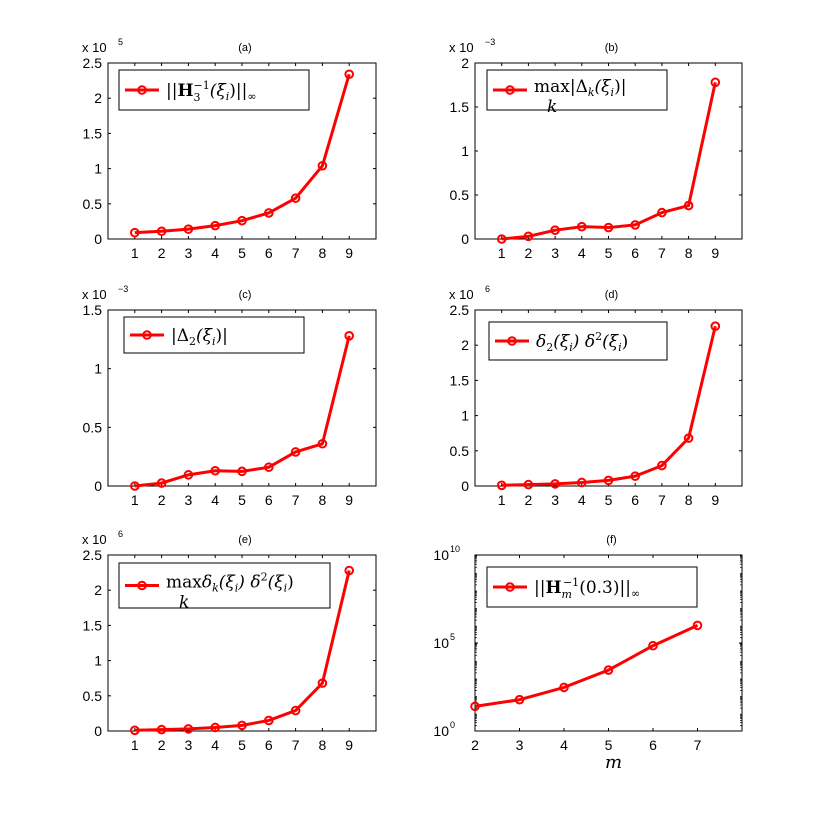 The image size is (830, 822). Describe the element at coordinates (611, 48) in the screenshot. I see `chart-title: (b)` at that location.